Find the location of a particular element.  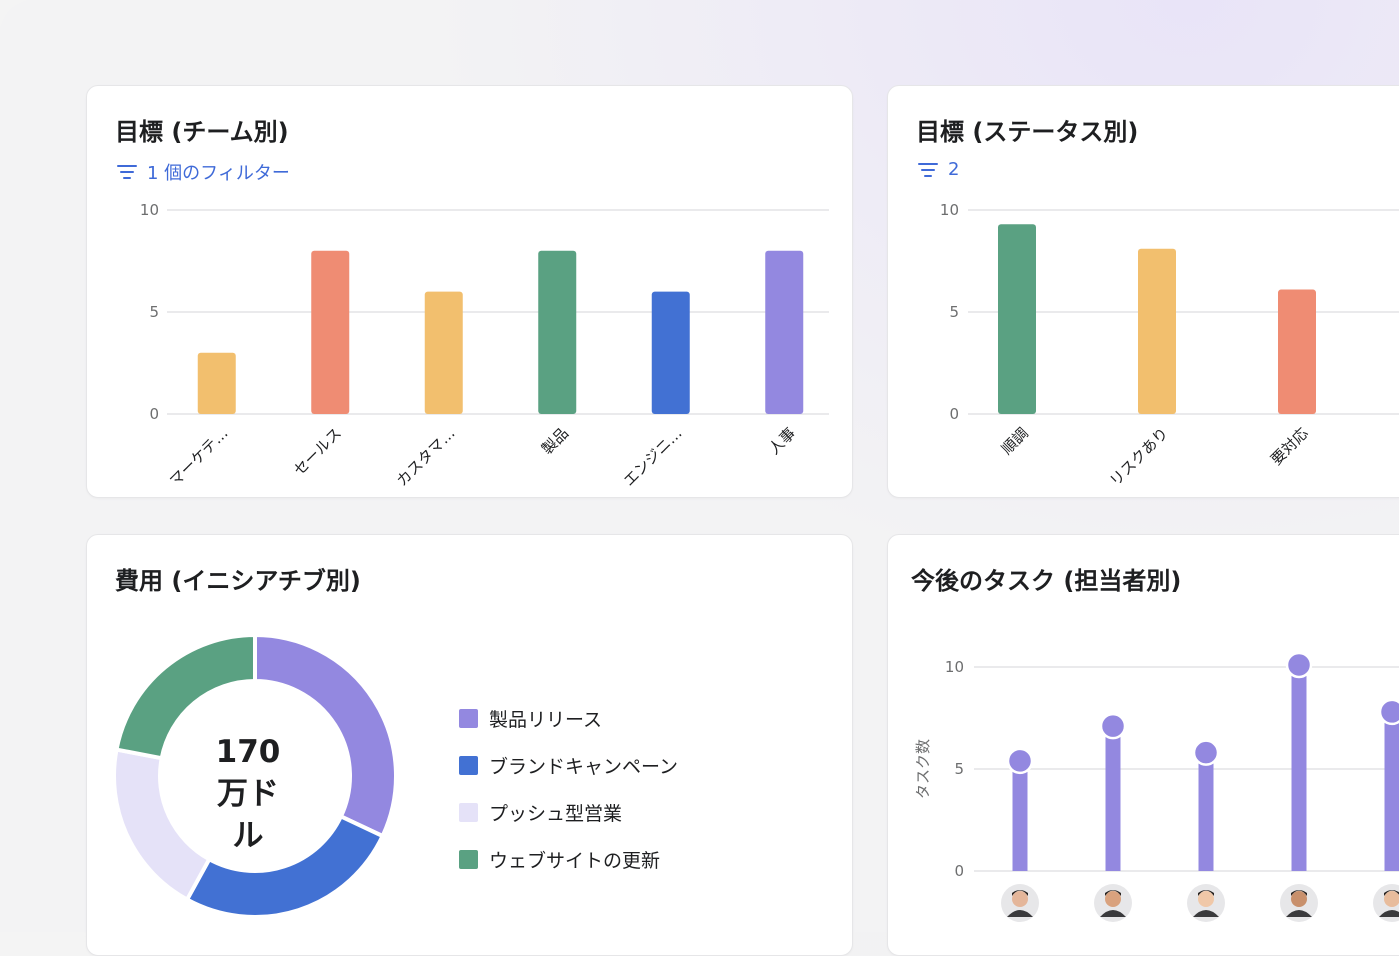

card-title: 費用 (イニシアチブ別) is located at coordinates (238, 578).